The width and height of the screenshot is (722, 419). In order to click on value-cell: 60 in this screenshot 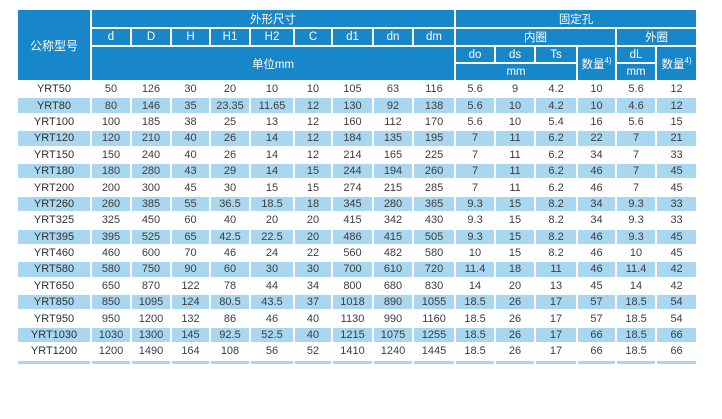, I will do `click(230, 269)`.